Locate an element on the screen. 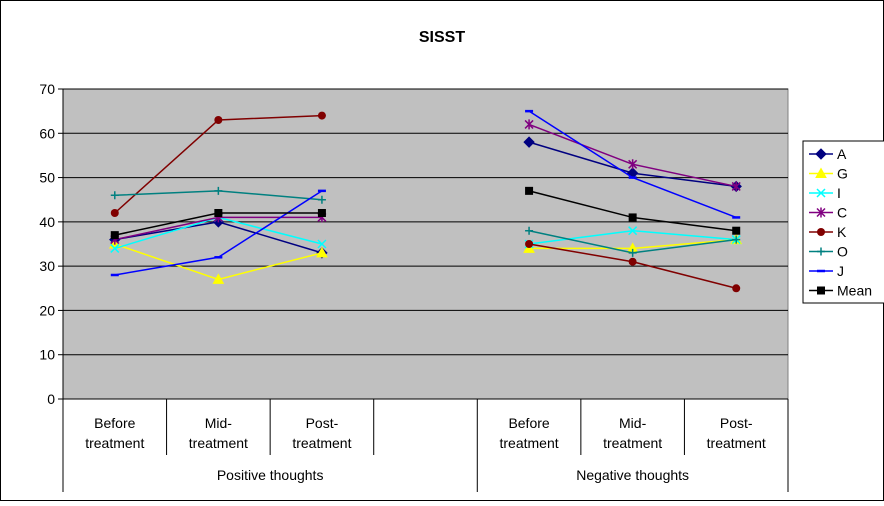 The width and height of the screenshot is (884, 506). legend-item: G is located at coordinates (828, 174).